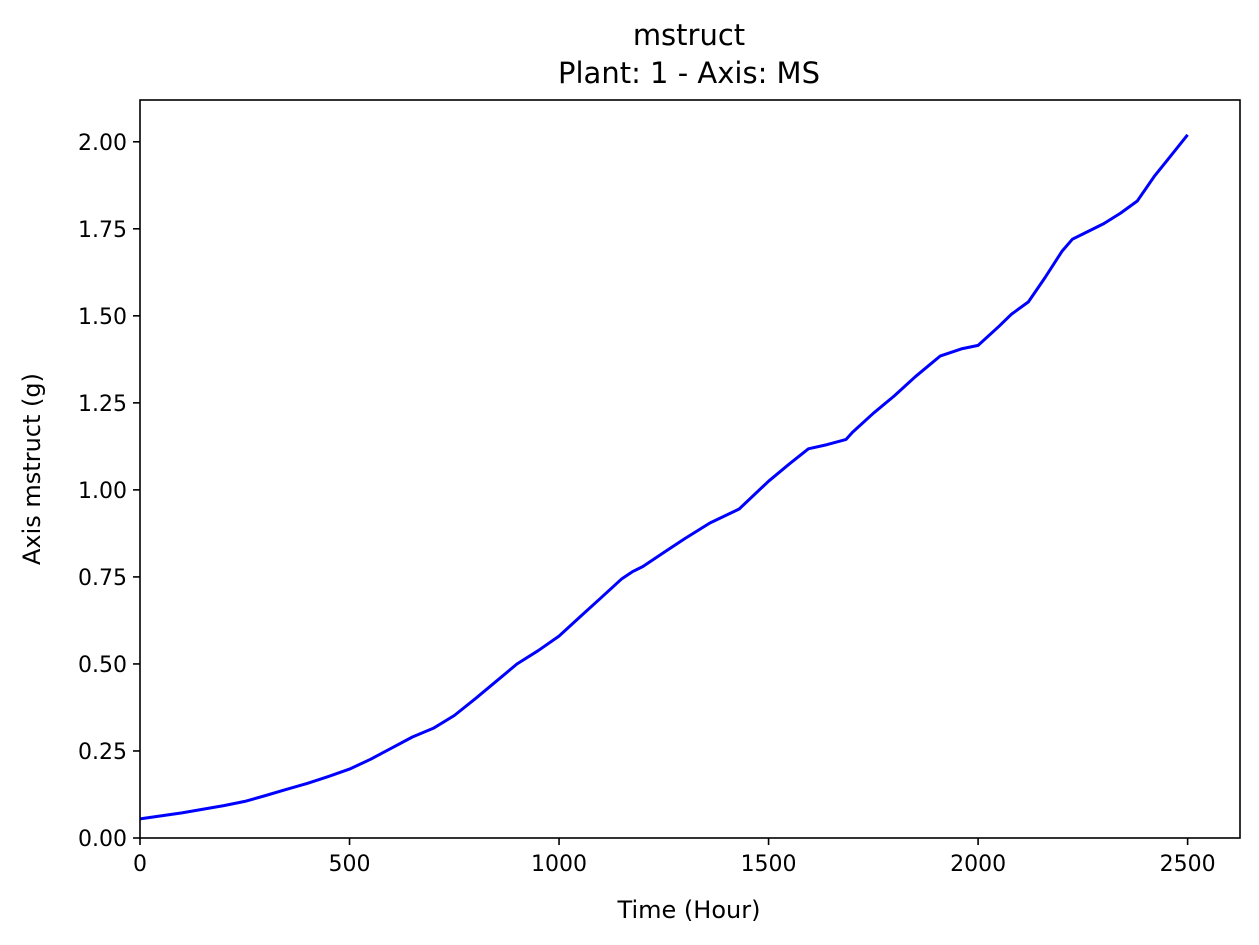  I want to click on x-axis-ticks: 0 500 1000 1500 2000 2500, so click(674, 857).